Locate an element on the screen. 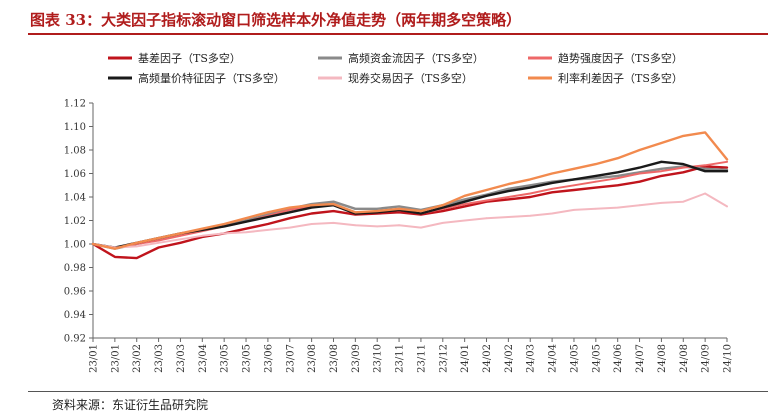  legend-label-4: 高频量价特征因子（TS多空） is located at coordinates (211, 78).